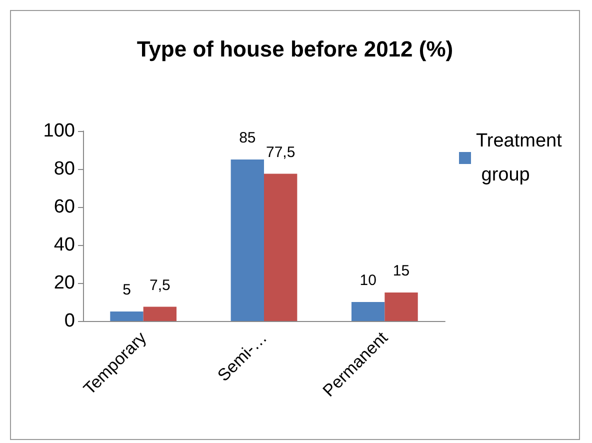 Image resolution: width=592 pixels, height=443 pixels. What do you see at coordinates (64, 207) in the screenshot?
I see `y-tick-label: 60` at bounding box center [64, 207].